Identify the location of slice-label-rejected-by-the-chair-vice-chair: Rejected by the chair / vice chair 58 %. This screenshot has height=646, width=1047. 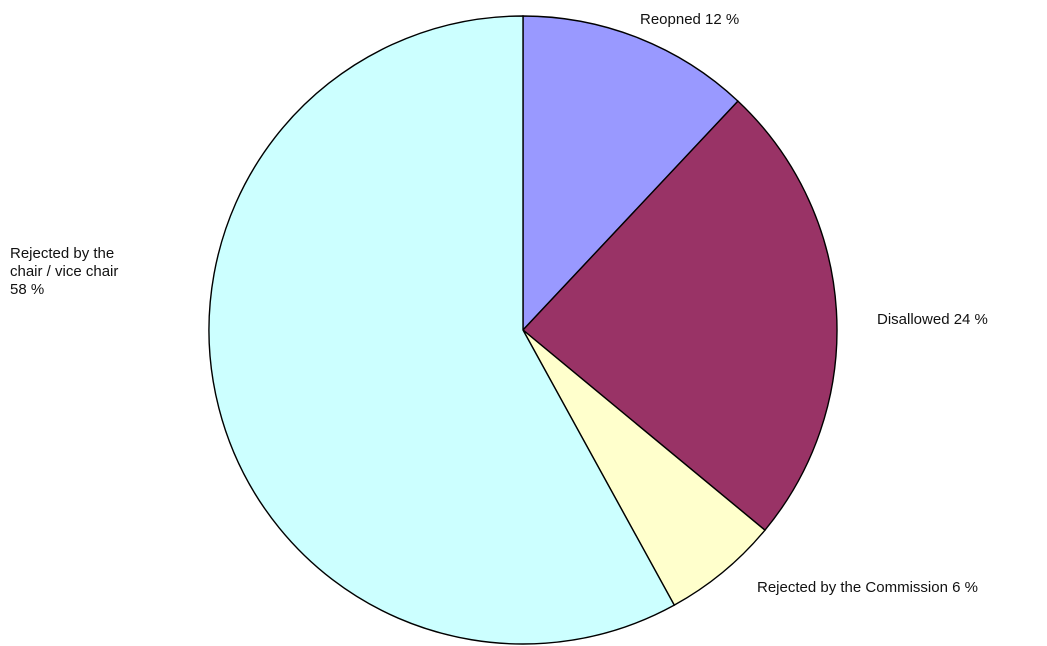
(64, 271).